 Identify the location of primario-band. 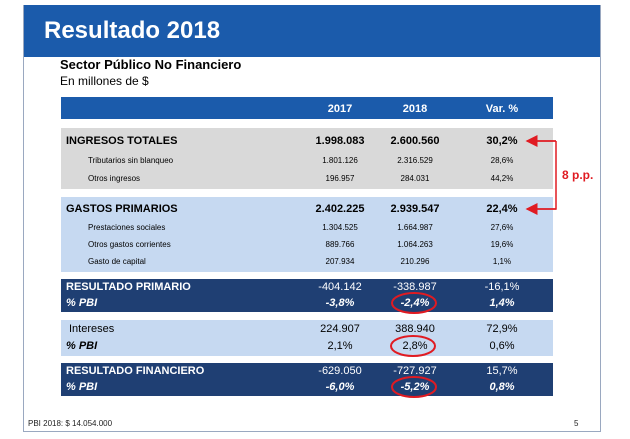
(307, 295).